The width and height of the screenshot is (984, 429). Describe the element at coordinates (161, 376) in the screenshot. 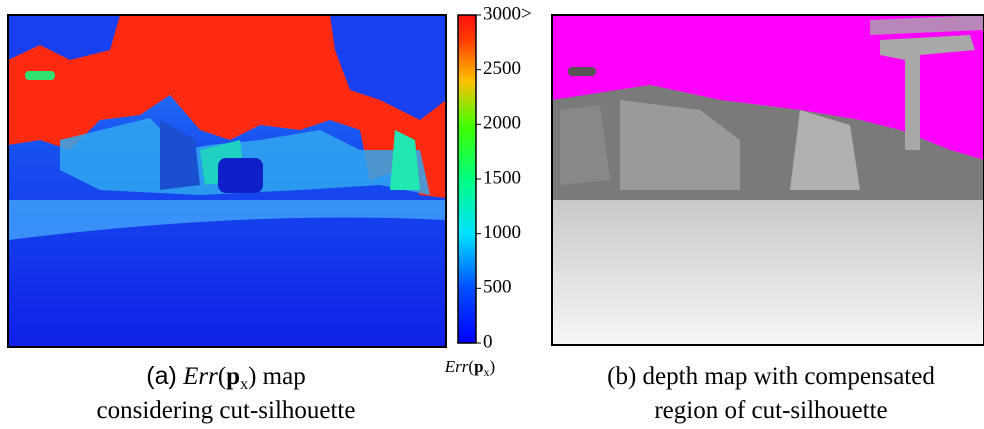

I see `caption-prefix: (a)` at that location.